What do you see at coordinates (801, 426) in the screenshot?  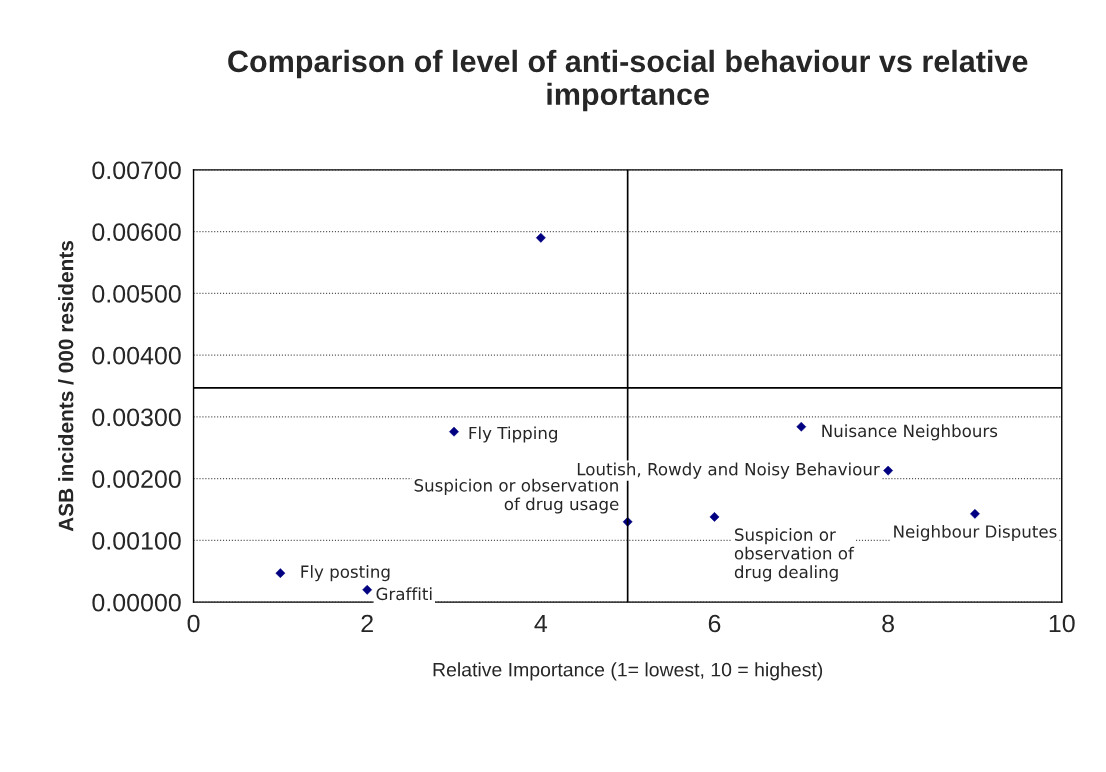 I see `point` at bounding box center [801, 426].